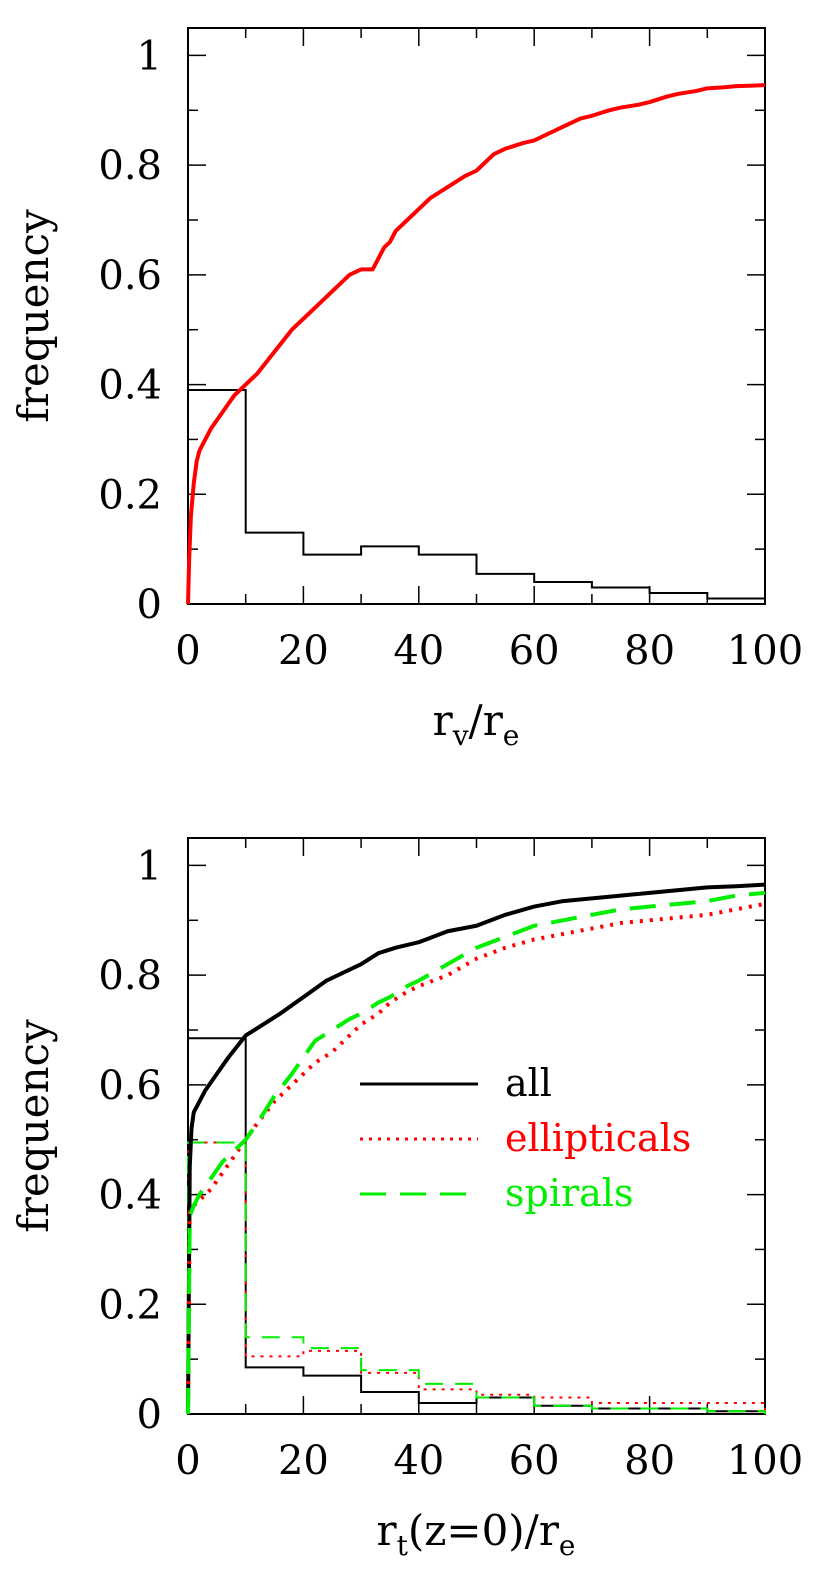 The height and width of the screenshot is (1578, 830). Describe the element at coordinates (598, 1138) in the screenshot. I see `legend-label-ellipticals: ellipticals` at that location.